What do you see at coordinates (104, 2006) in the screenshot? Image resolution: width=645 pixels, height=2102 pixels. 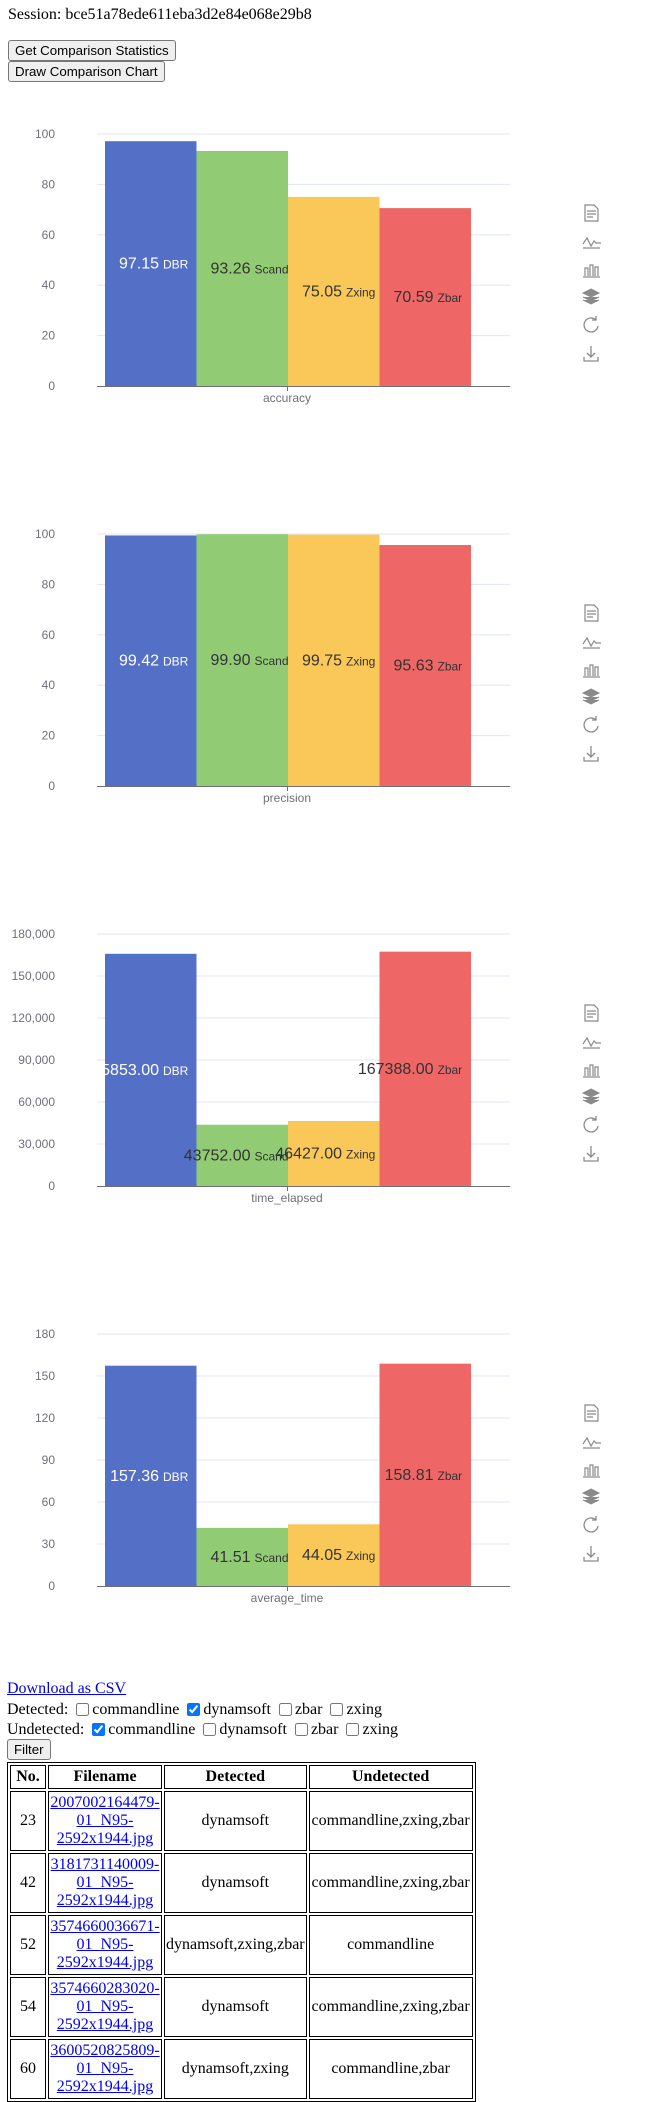 I see `filename-link: 3574660283020- 01_N95- 2592x1944.jpg` at bounding box center [104, 2006].